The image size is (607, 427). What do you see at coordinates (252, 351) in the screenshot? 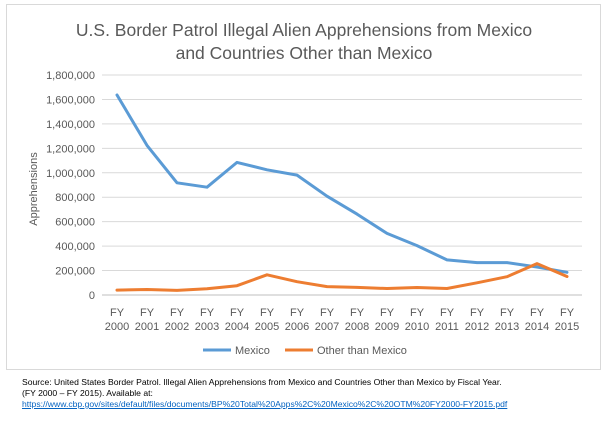
I see `legend-label: Mexico` at bounding box center [252, 351].